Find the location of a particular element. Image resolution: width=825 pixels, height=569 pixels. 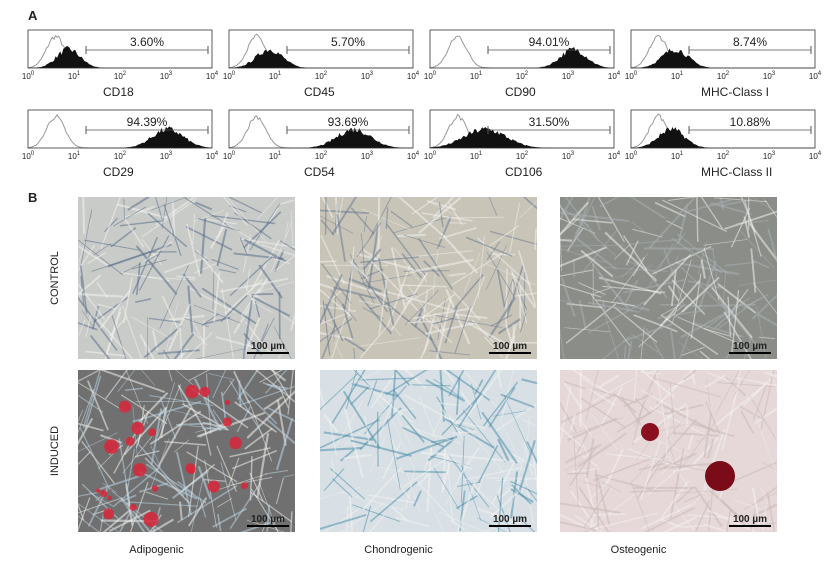

x-tick-label: 10³ is located at coordinates (769, 156).